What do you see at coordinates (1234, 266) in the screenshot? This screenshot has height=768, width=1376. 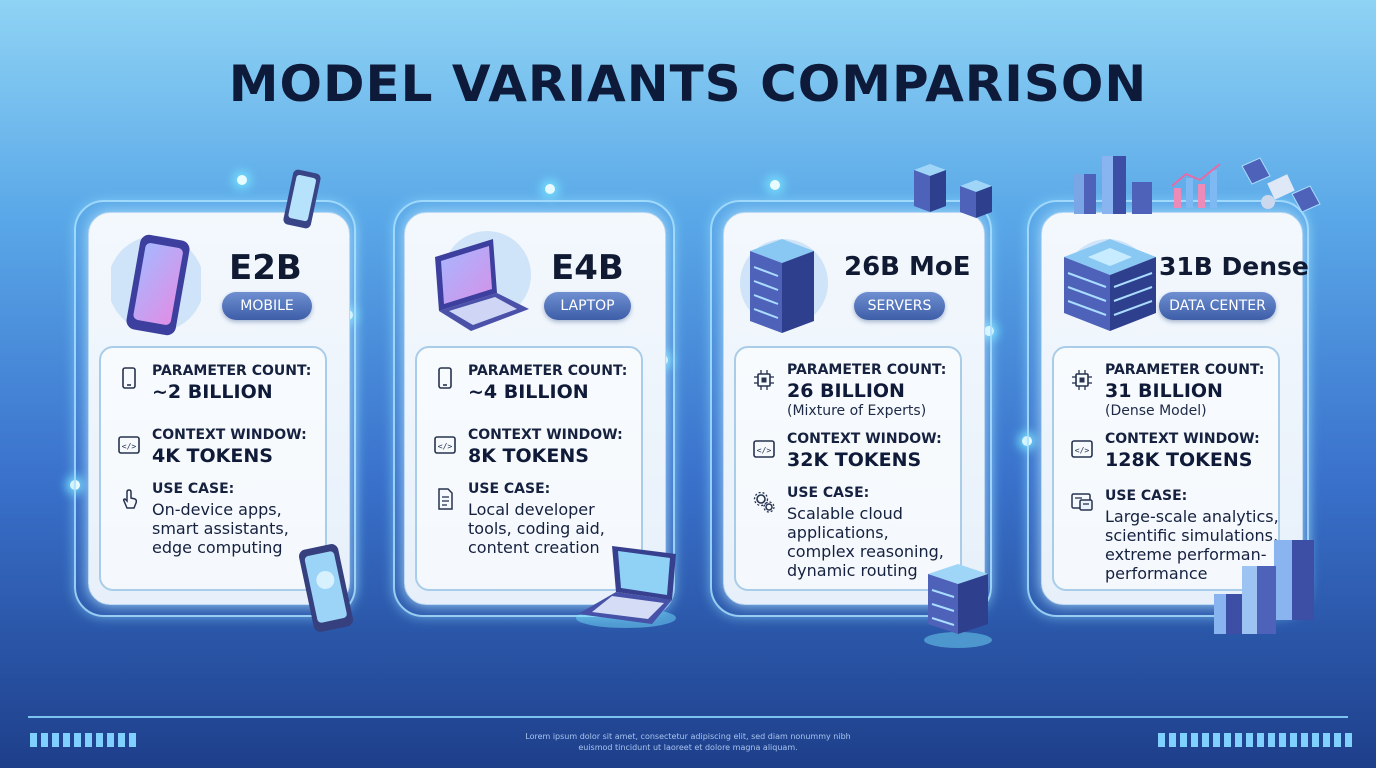 I see `model-name: 31B Dense` at bounding box center [1234, 266].